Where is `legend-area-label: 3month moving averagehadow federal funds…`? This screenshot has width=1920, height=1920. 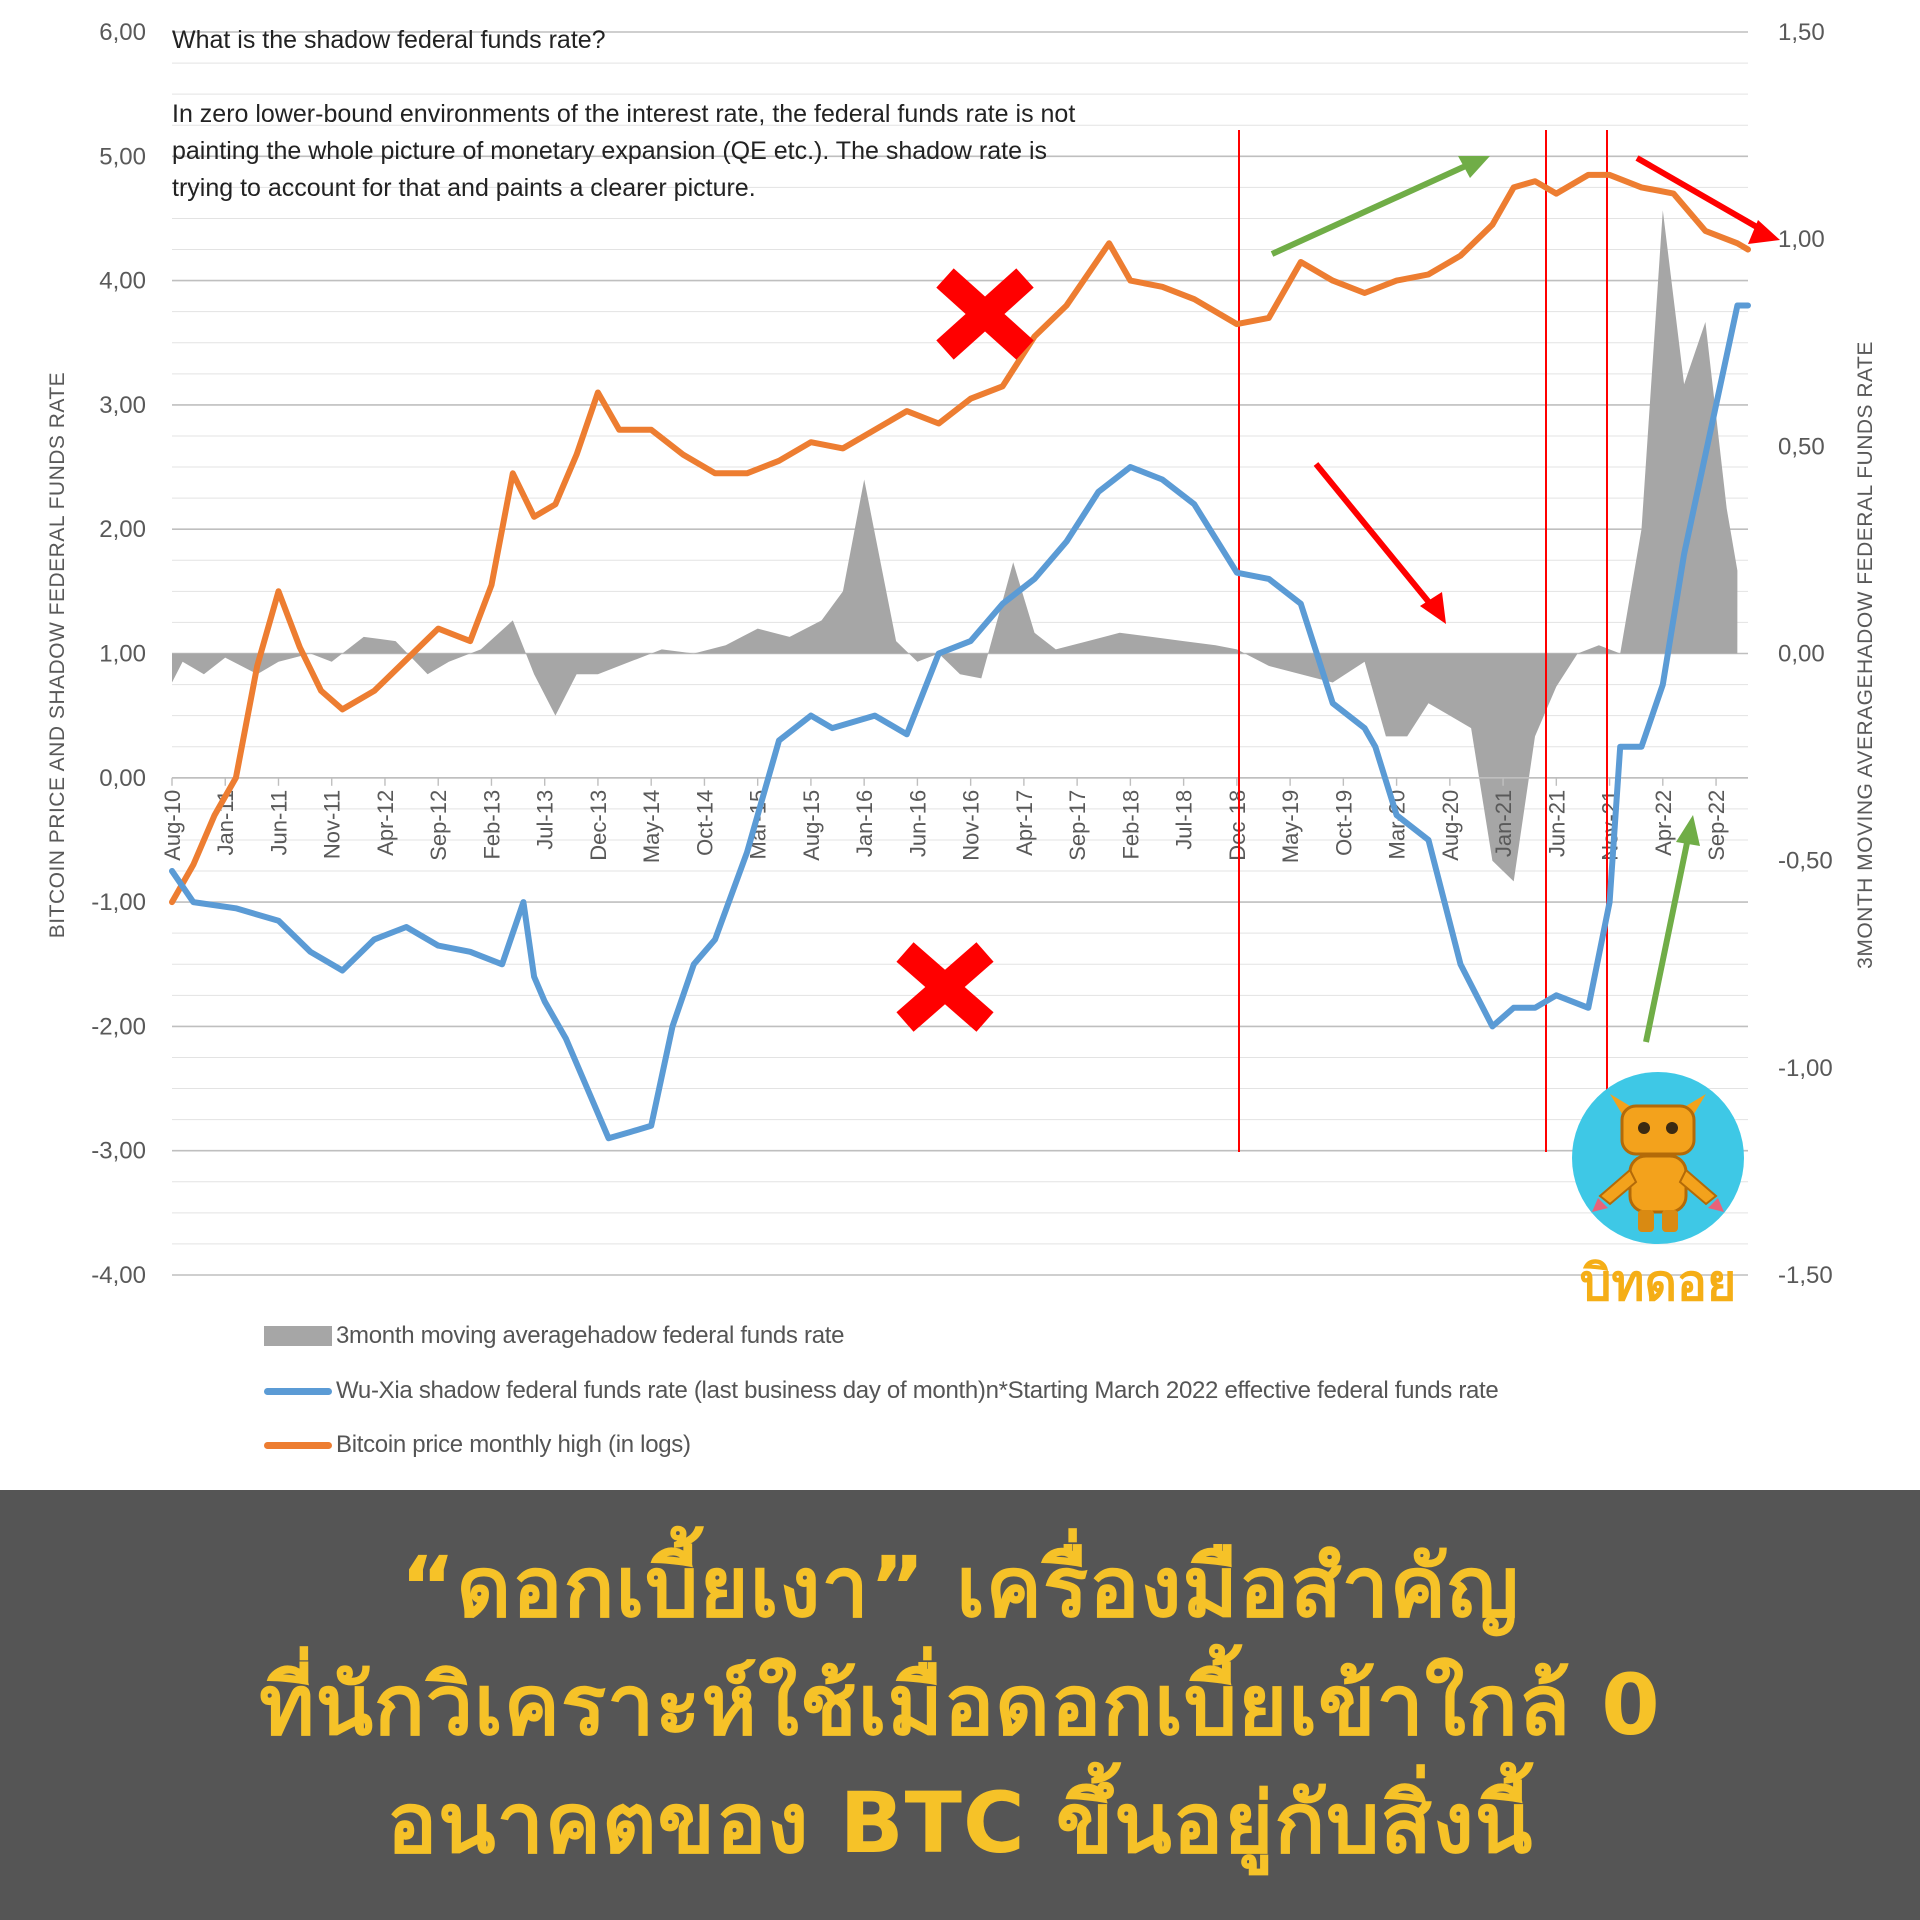 legend-area-label: 3month moving averagehadow federal funds… is located at coordinates (590, 1335).